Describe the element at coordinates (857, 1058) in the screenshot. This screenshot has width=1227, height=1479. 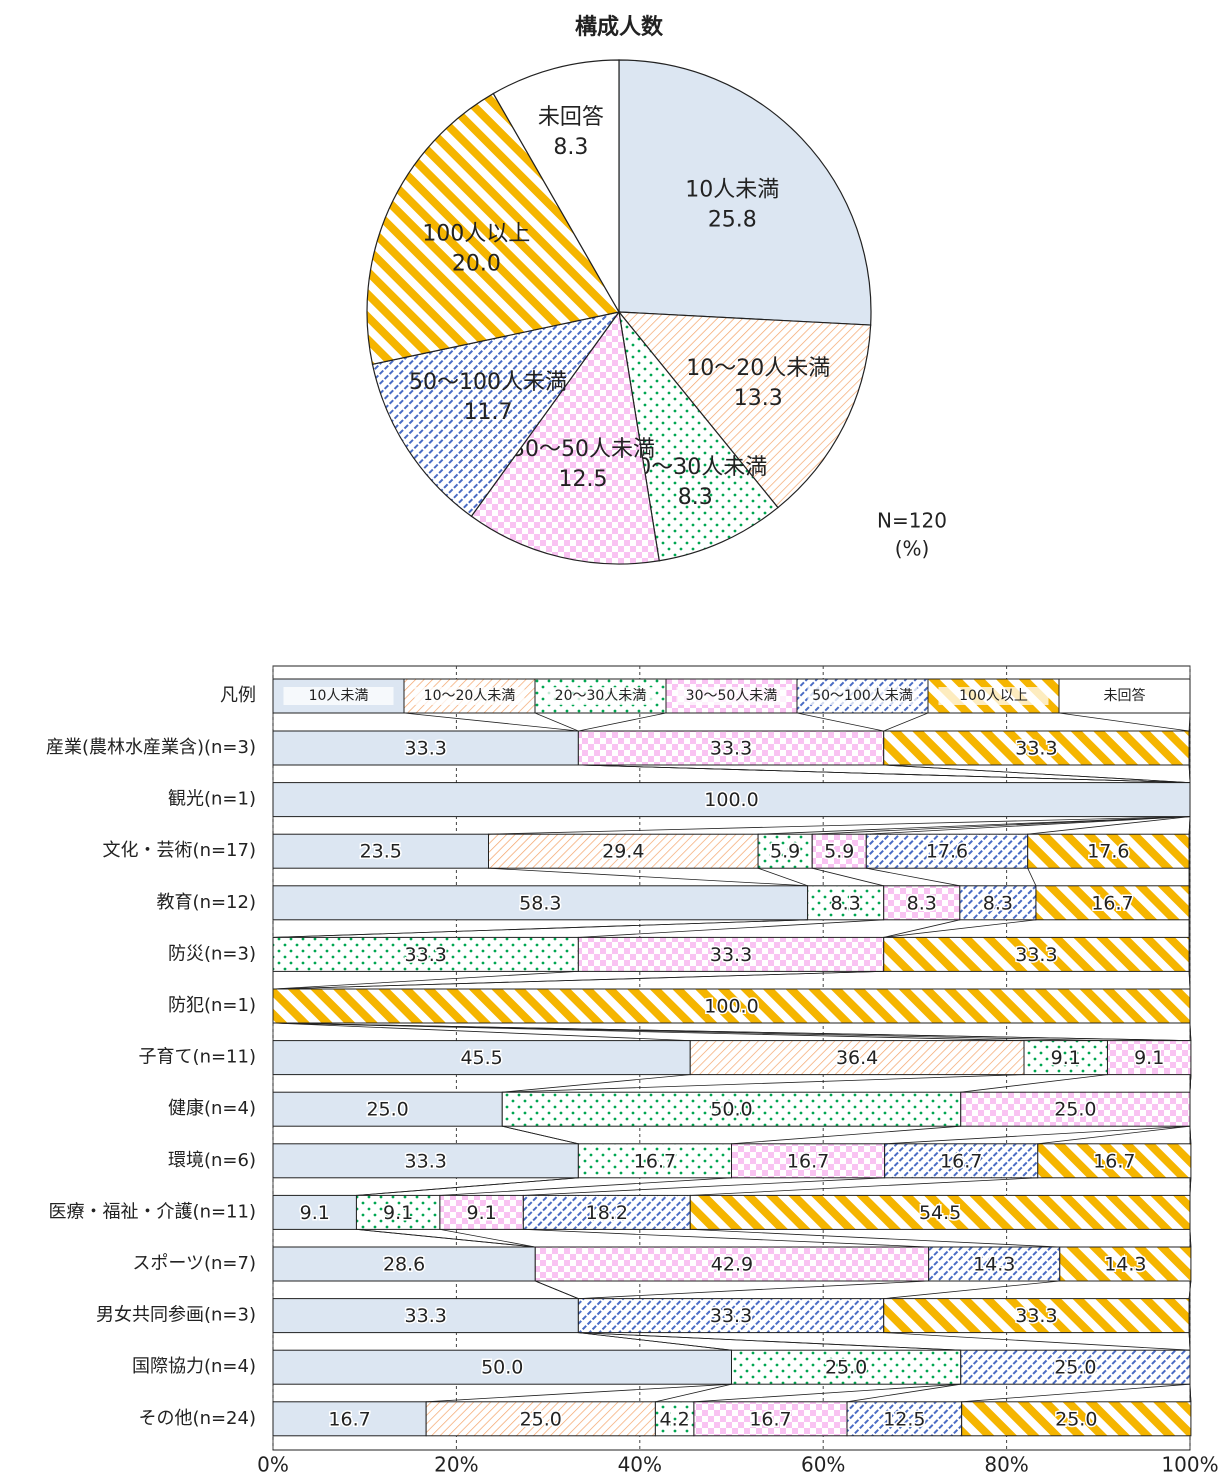
I see `data-label: 36.4` at that location.